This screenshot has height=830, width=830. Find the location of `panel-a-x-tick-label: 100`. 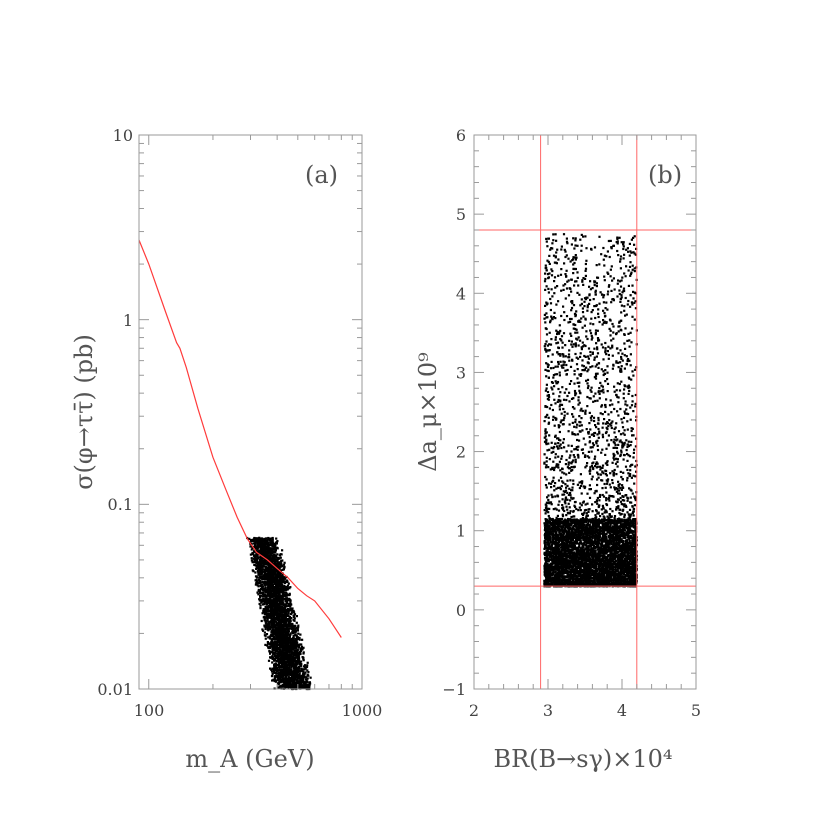

panel-a-x-tick-label: 100 is located at coordinates (149, 710).